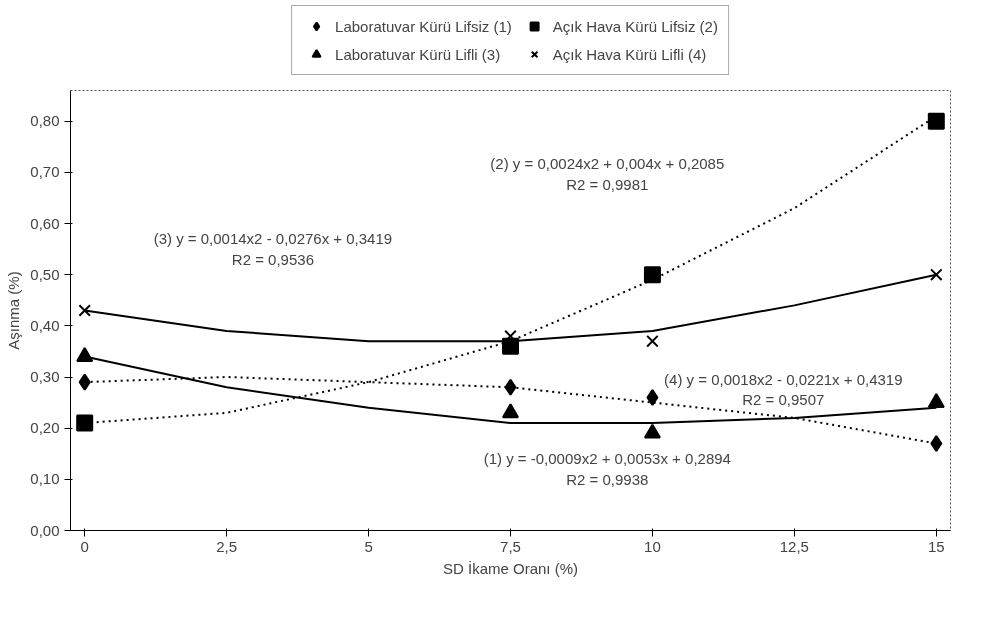 Image resolution: width=1007 pixels, height=639 pixels. What do you see at coordinates (45, 223) in the screenshot?
I see `y-tick-label: 0,60` at bounding box center [45, 223].